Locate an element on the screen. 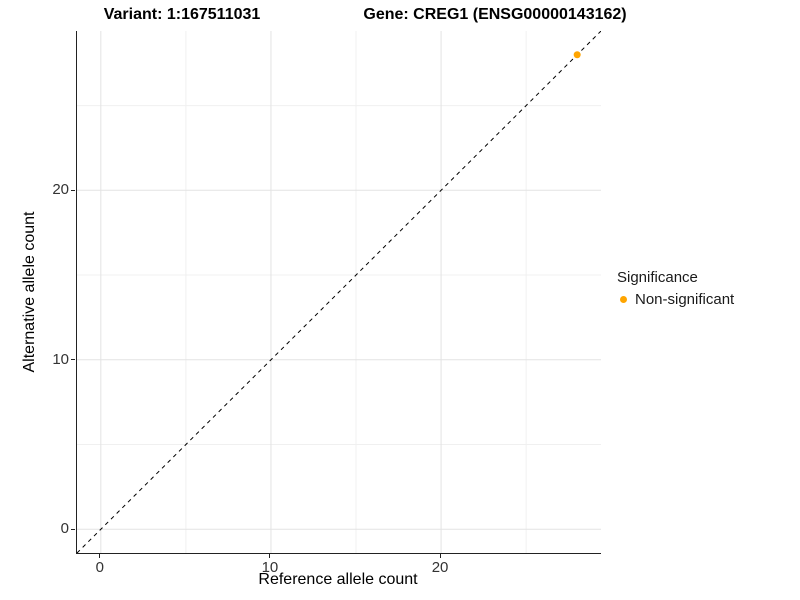 The image size is (800, 600). y-tick-label: 10 is located at coordinates (60, 359).